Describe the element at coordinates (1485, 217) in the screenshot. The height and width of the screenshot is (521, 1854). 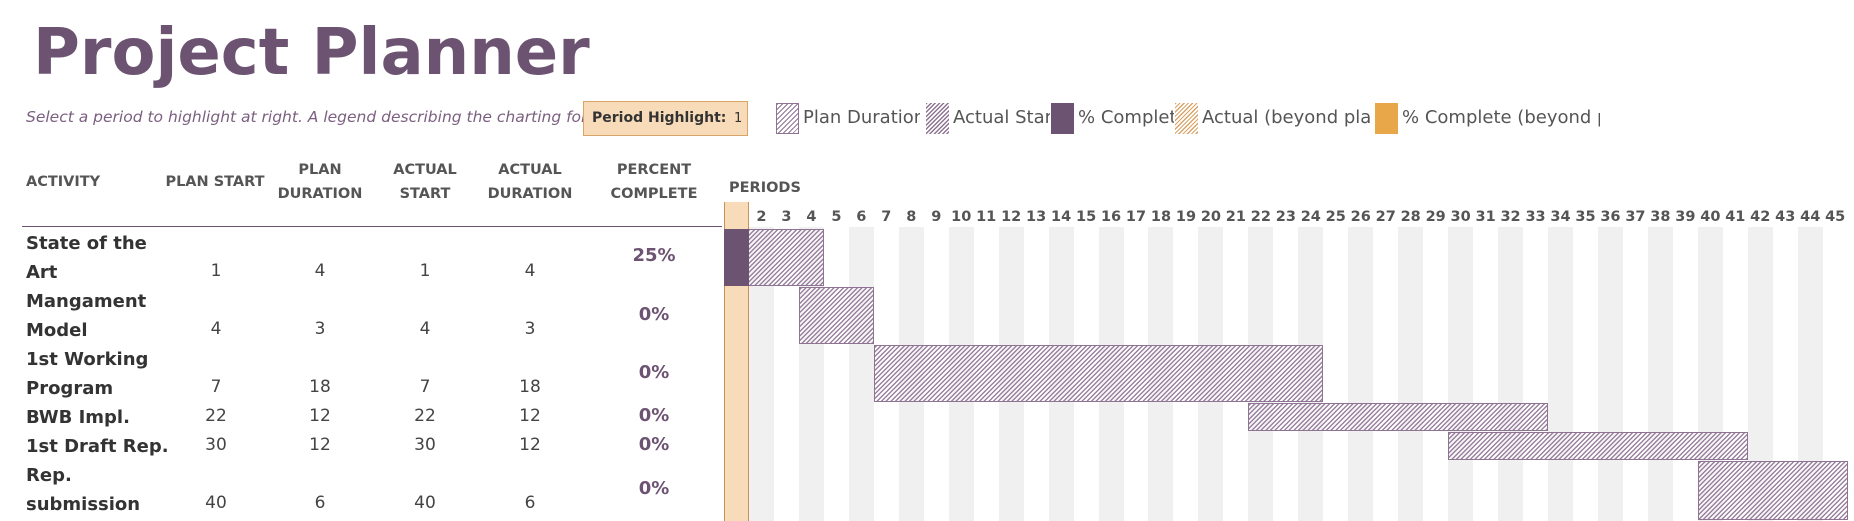
I see `period-header: 31` at that location.